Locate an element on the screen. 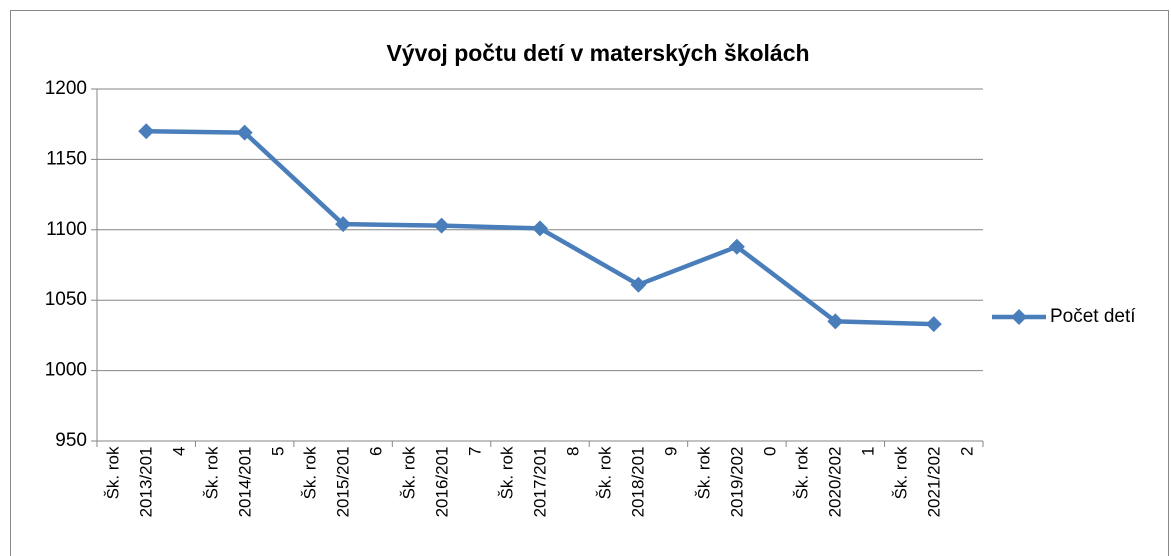  y-tick-label: 1100 is located at coordinates (66, 229).